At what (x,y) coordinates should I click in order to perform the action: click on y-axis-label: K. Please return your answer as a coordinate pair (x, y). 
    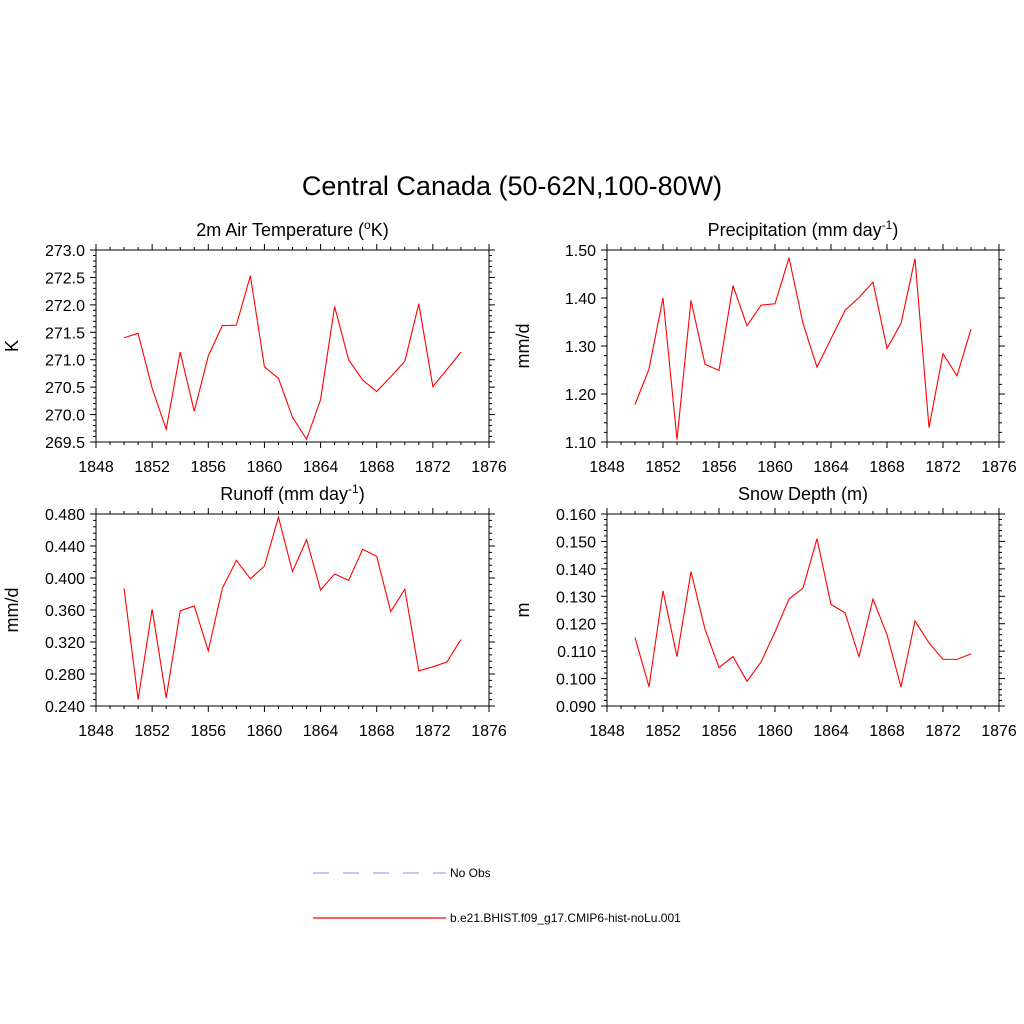
    Looking at the image, I should click on (12, 346).